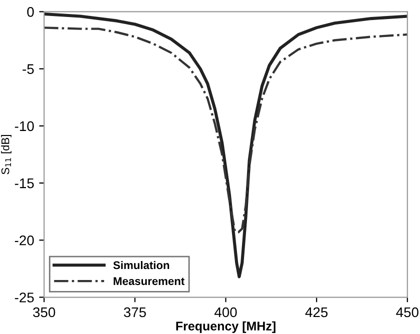  I want to click on x-tick-label: 425, so click(316, 312).